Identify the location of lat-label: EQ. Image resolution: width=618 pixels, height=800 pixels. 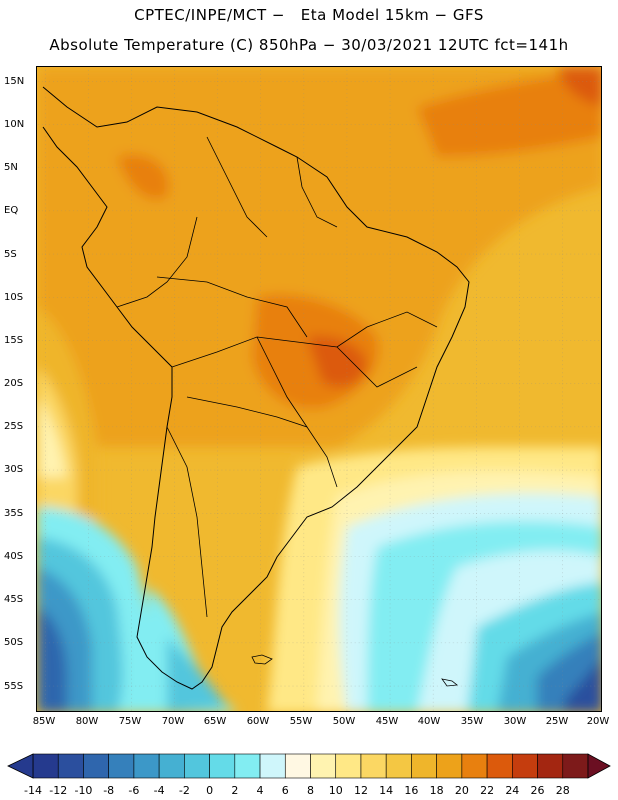
(11, 210).